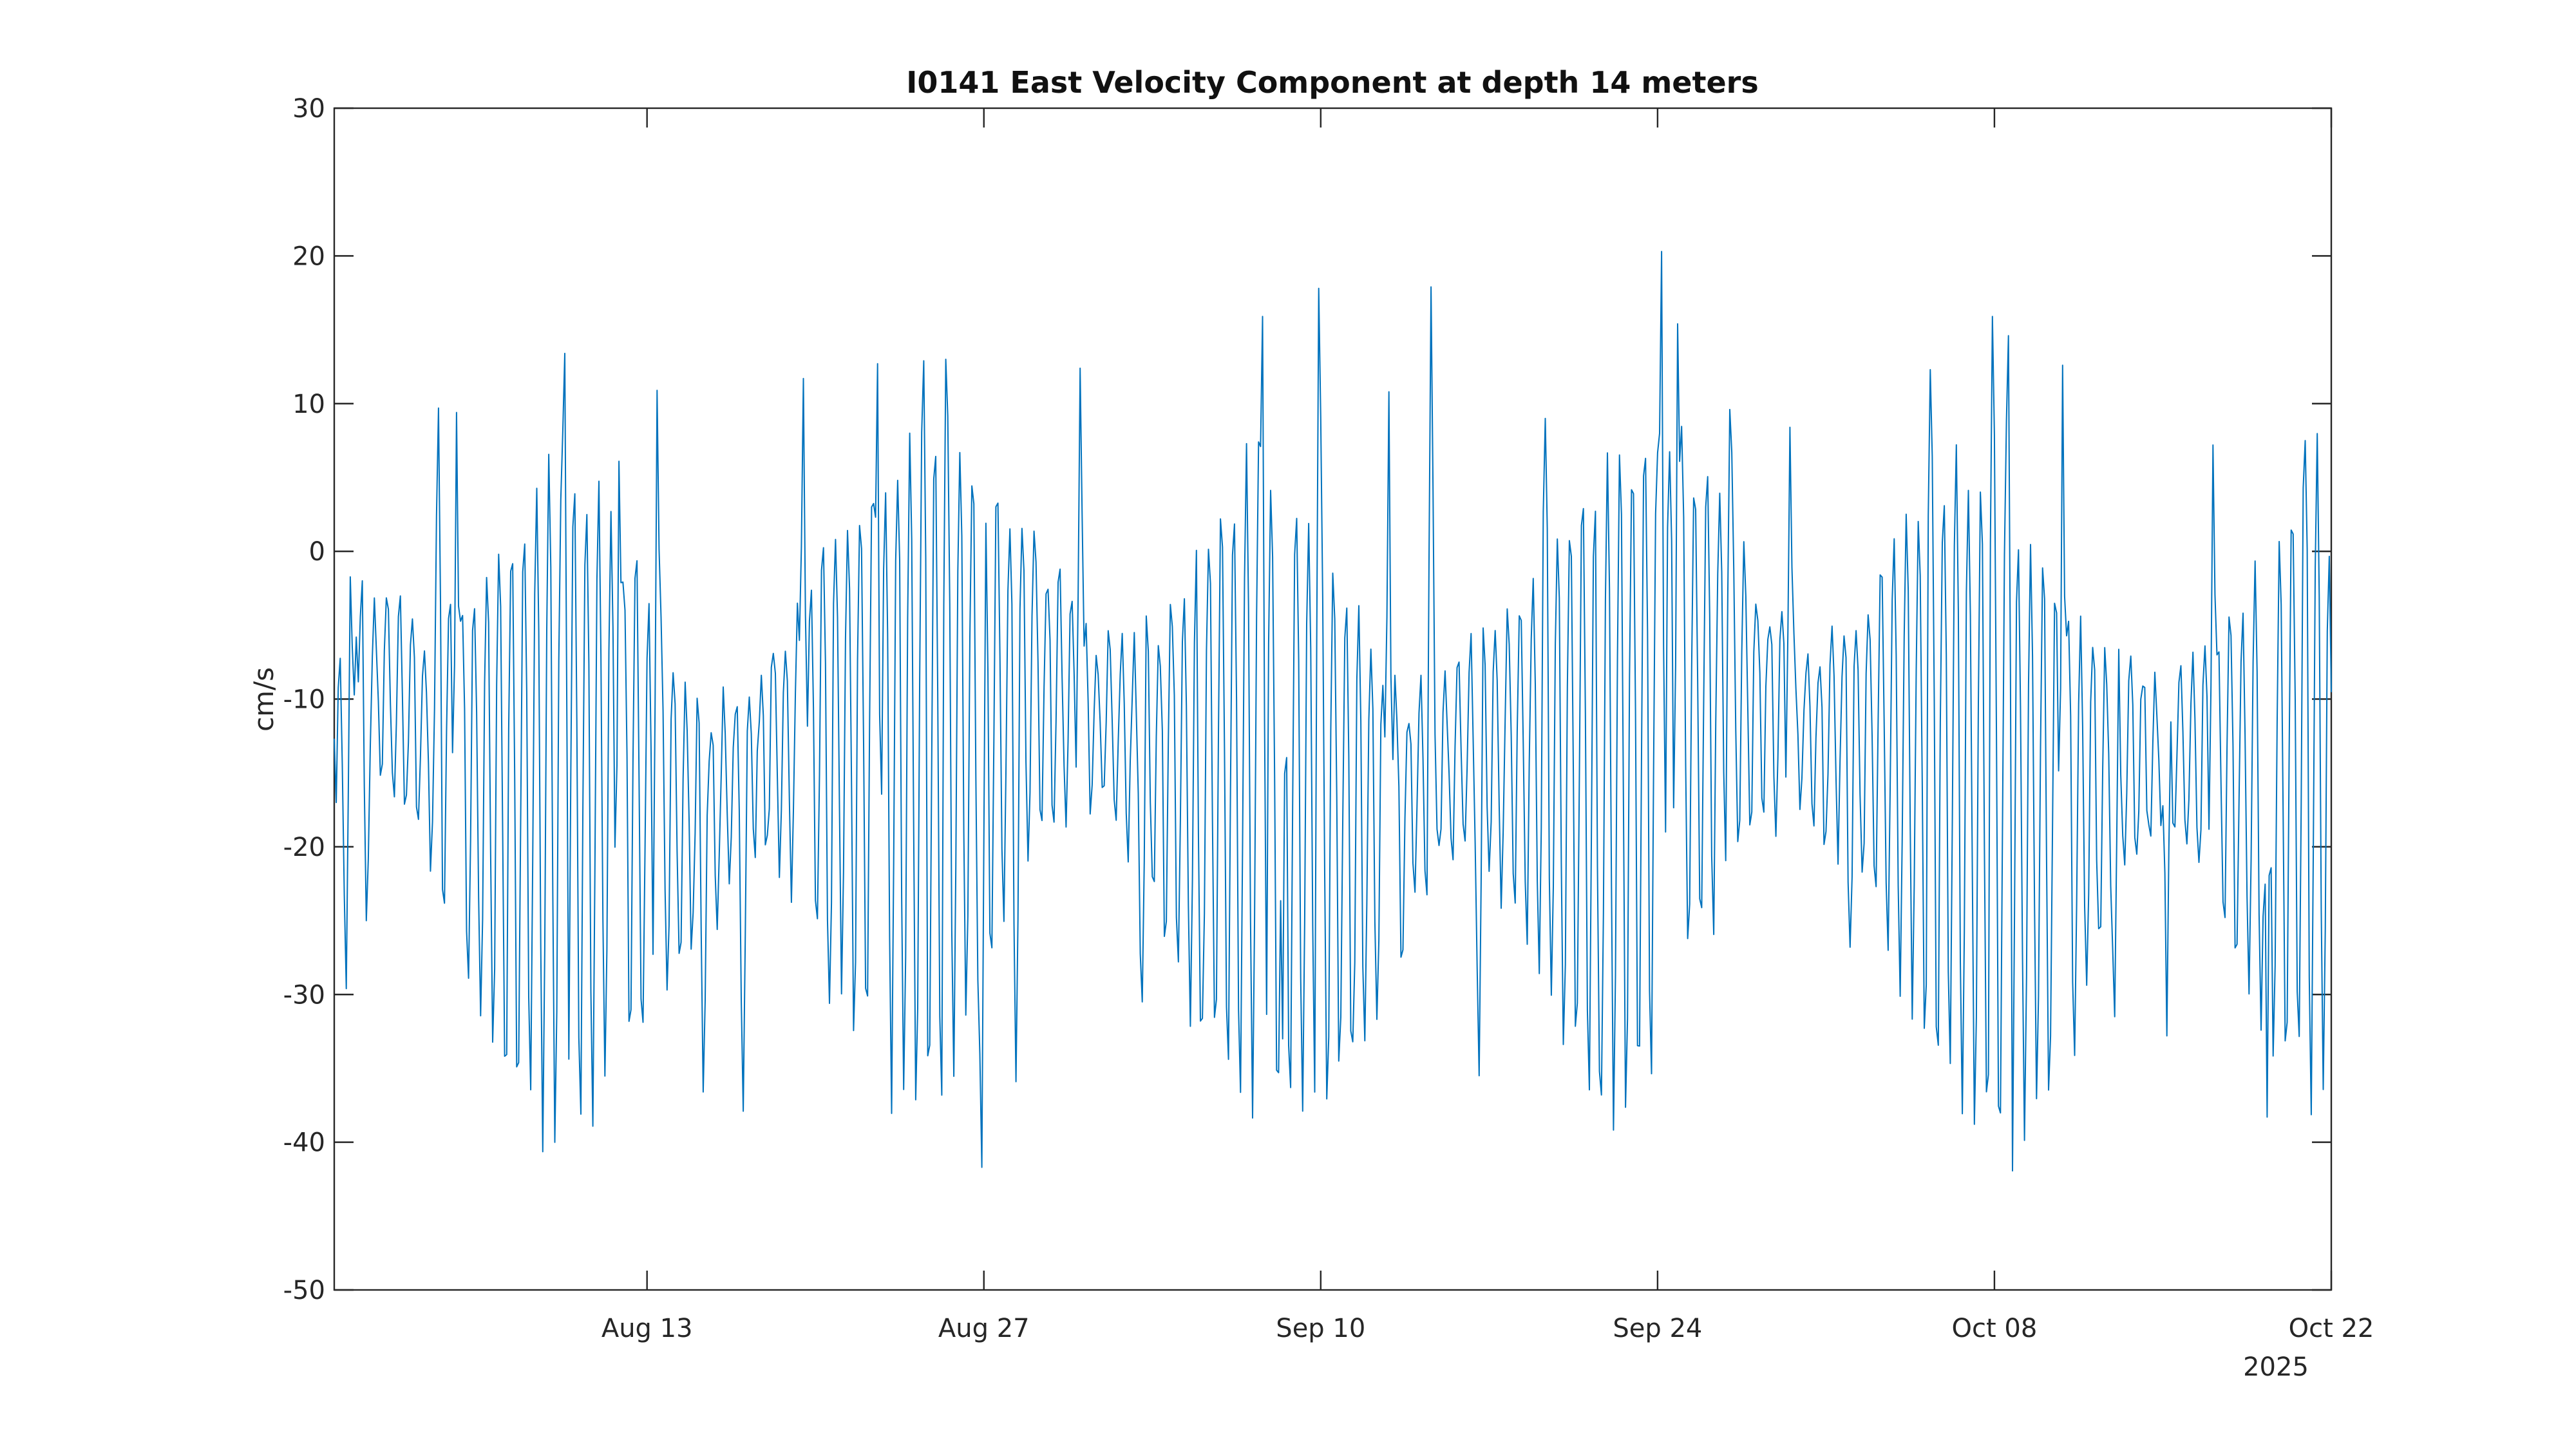  I want to click on x-tick-label: Aug 13, so click(647, 1329).